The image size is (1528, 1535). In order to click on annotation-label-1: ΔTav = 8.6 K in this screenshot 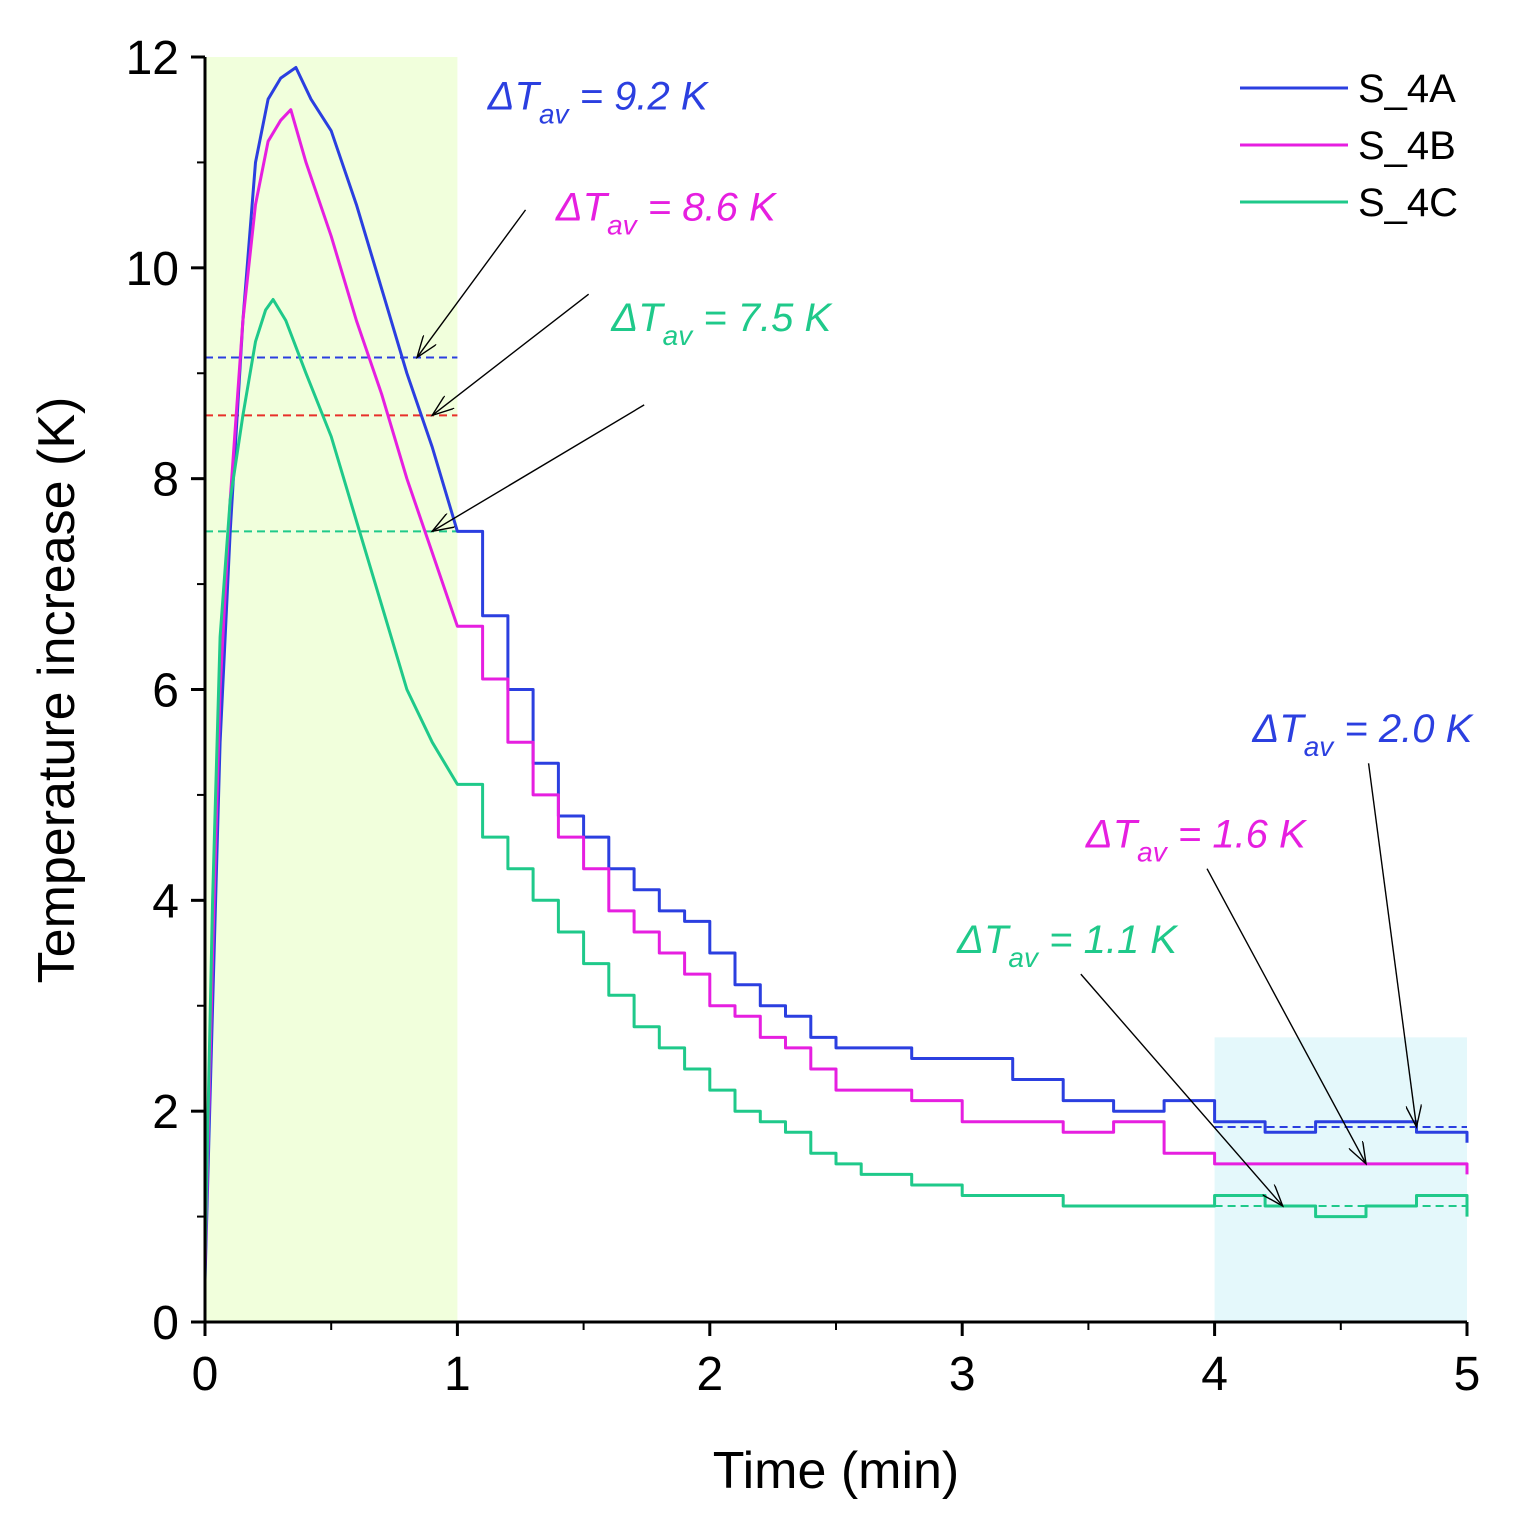, I will do `click(666, 212)`.